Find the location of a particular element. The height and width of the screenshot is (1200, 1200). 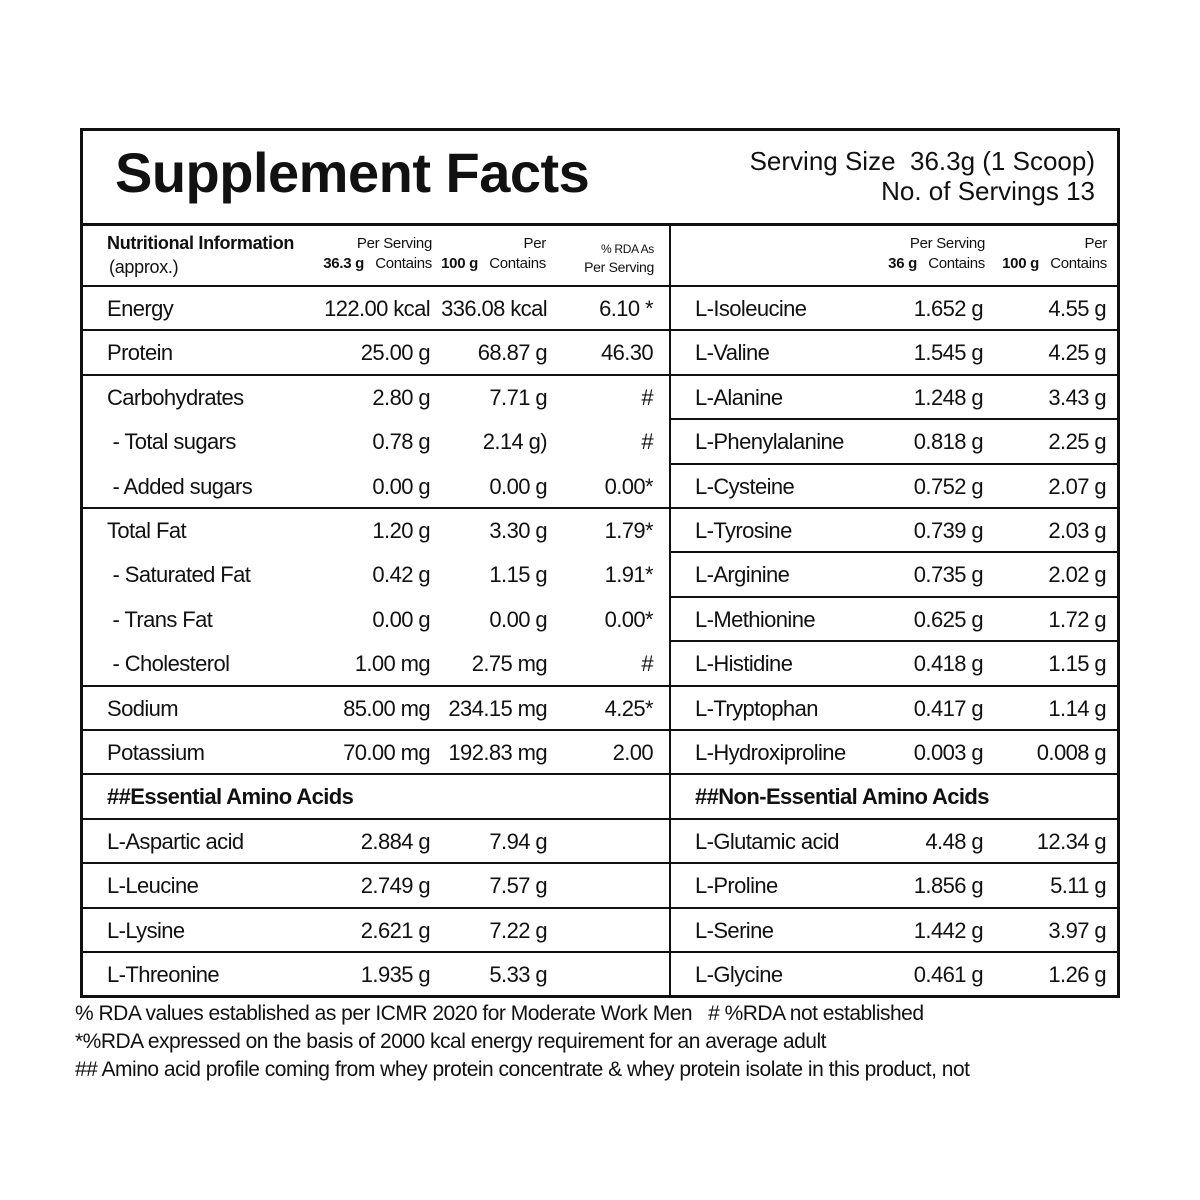

header-text: 36 g is located at coordinates (902, 263).